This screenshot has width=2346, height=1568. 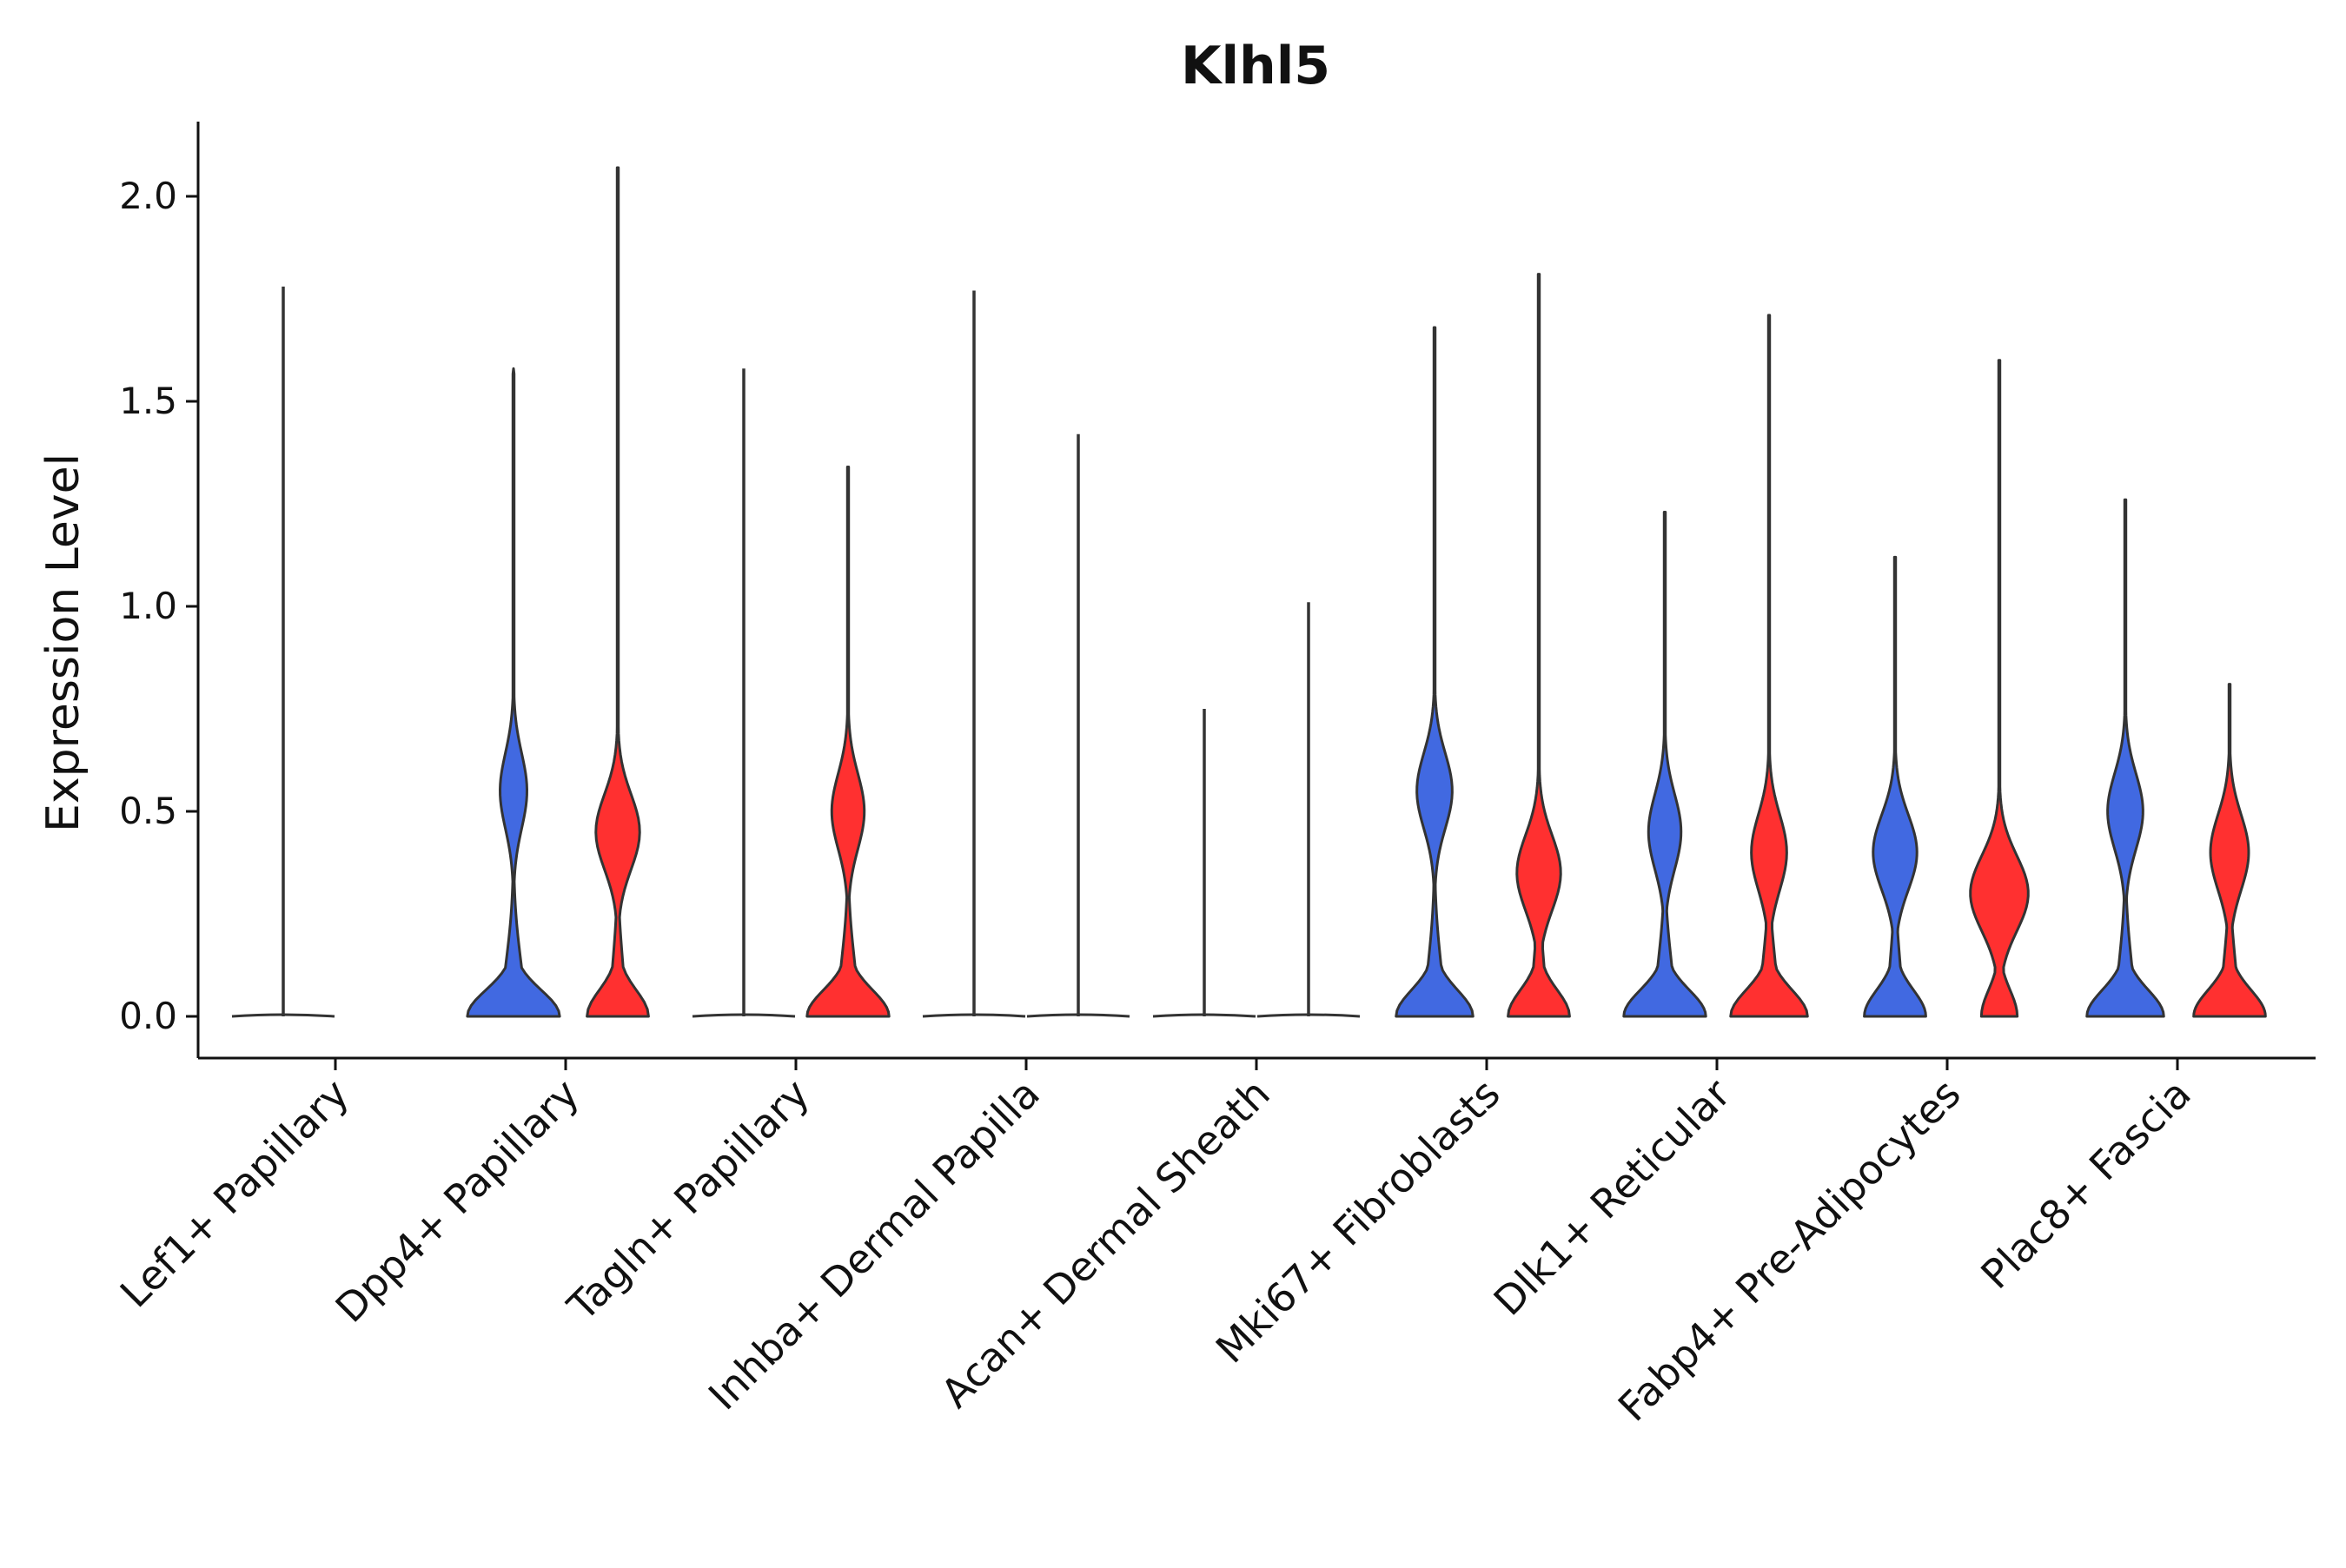 What do you see at coordinates (235, 1193) in the screenshot?
I see `x-tick-label: Lef1+ Papillary` at bounding box center [235, 1193].